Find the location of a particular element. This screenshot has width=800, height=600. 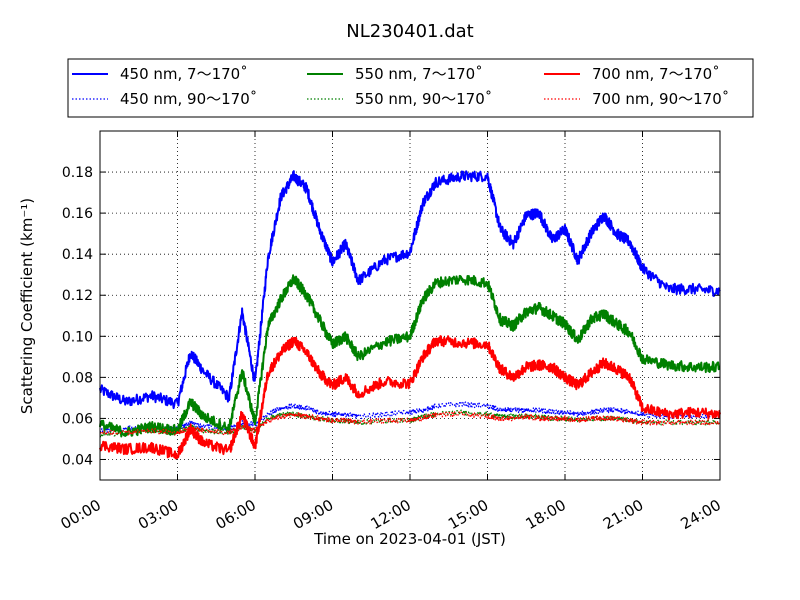

legend-label: 450 nm, 7～170˚ is located at coordinates (184, 74).